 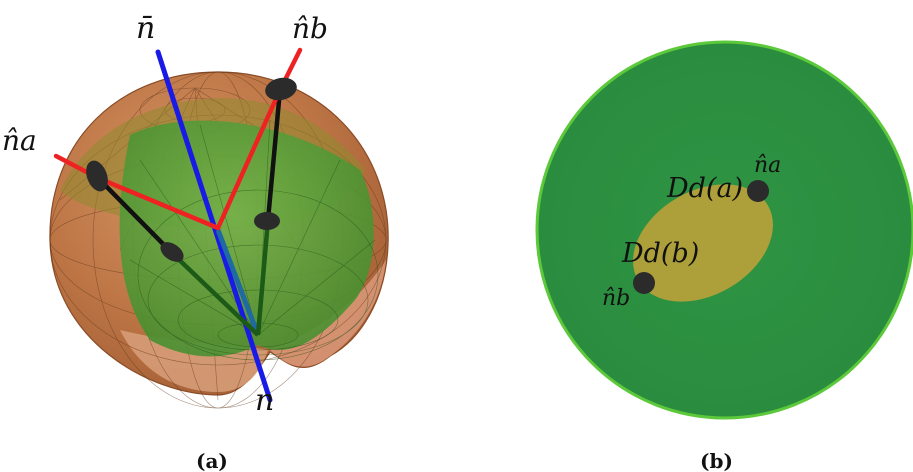 I want to click on point-n-hat-a, so click(x=97, y=176).